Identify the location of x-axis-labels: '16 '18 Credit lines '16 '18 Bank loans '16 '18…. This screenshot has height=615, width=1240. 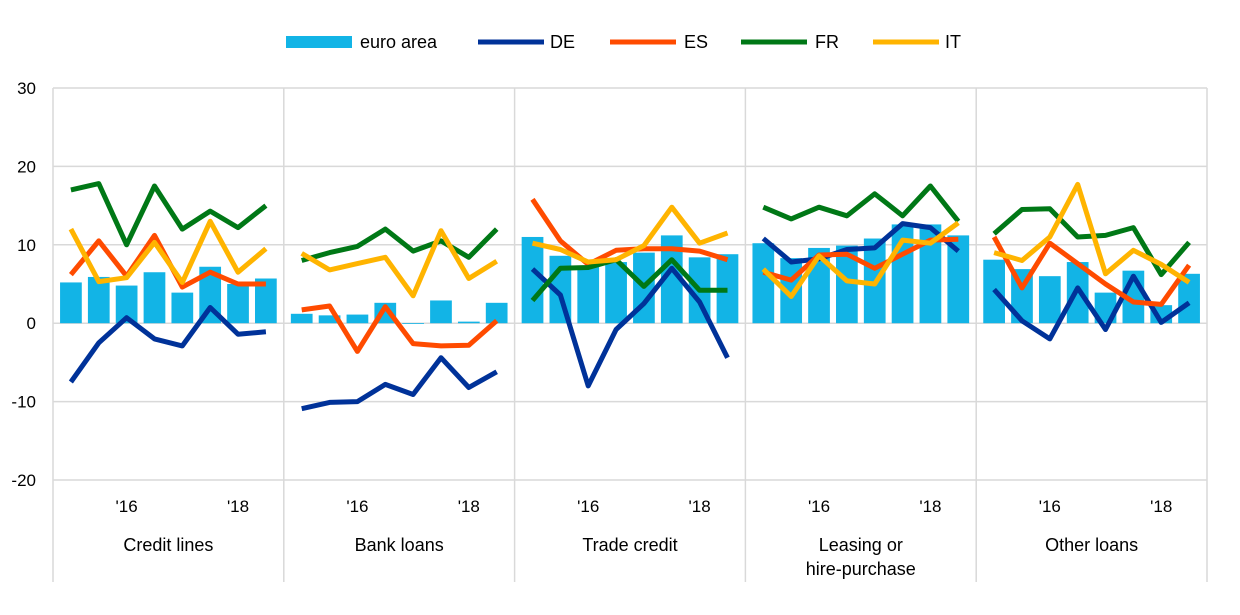
(644, 538).